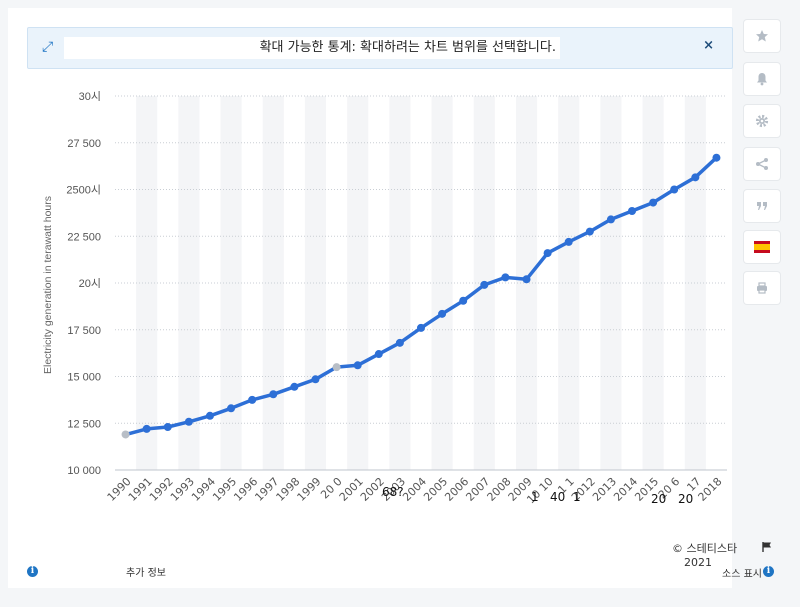 The height and width of the screenshot is (607, 800). Describe the element at coordinates (84, 378) in the screenshot. I see `y-tick-label: 15 000` at that location.